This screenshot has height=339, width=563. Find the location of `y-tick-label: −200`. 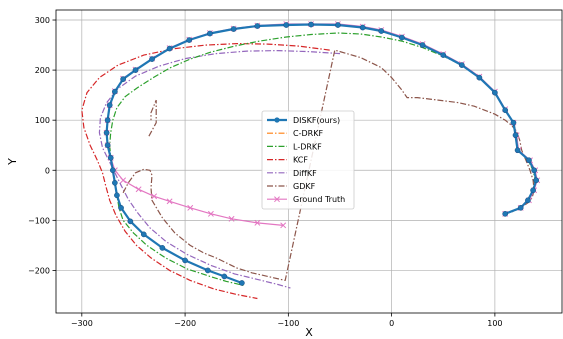

y-tick-label: −200 is located at coordinates (39, 270).